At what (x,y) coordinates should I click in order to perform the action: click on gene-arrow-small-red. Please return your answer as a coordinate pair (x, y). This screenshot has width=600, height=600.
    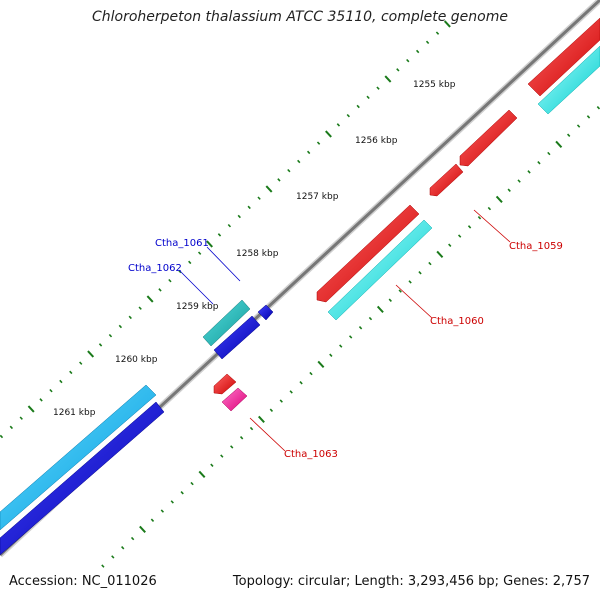
    Looking at the image, I should click on (446, 180).